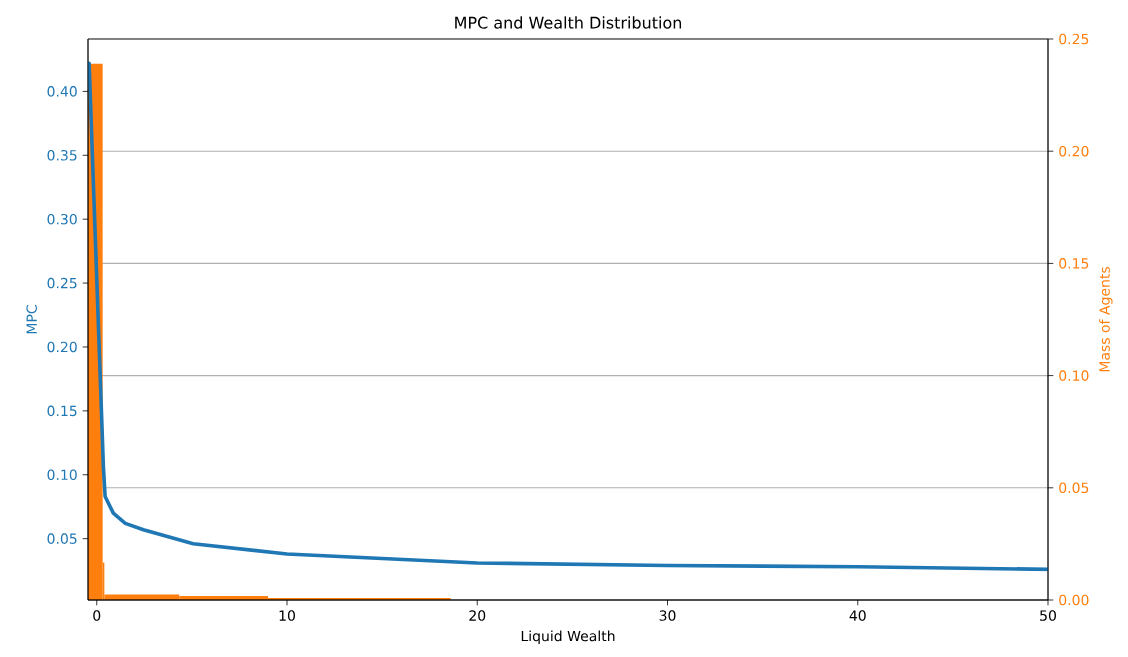 This screenshot has width=1128, height=657. I want to click on y2-axis-title: Mass of Agents, so click(1106, 319).